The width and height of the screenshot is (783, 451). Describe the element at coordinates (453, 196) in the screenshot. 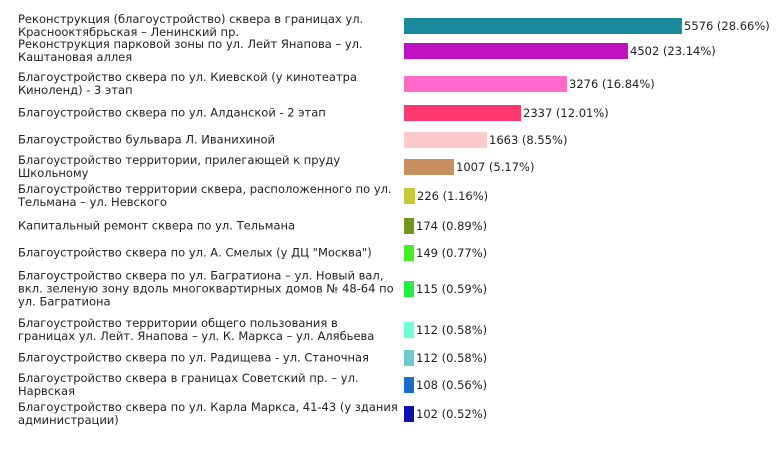

I see `value-label: 226 (1.16%)` at that location.